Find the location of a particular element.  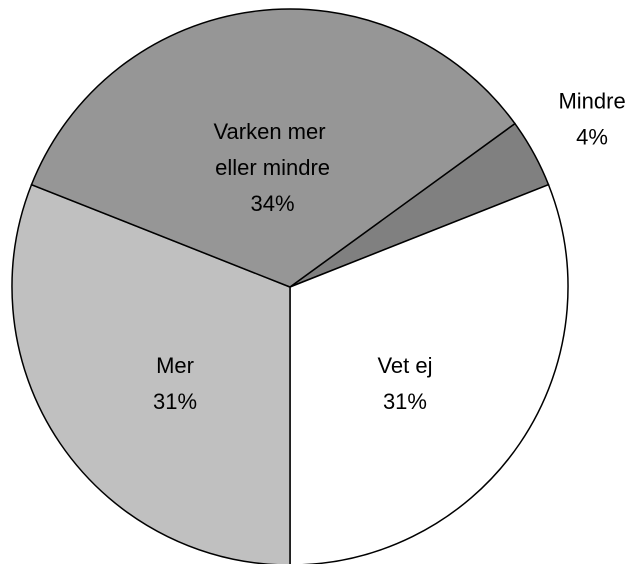

slice-label: Mindre is located at coordinates (591, 101).